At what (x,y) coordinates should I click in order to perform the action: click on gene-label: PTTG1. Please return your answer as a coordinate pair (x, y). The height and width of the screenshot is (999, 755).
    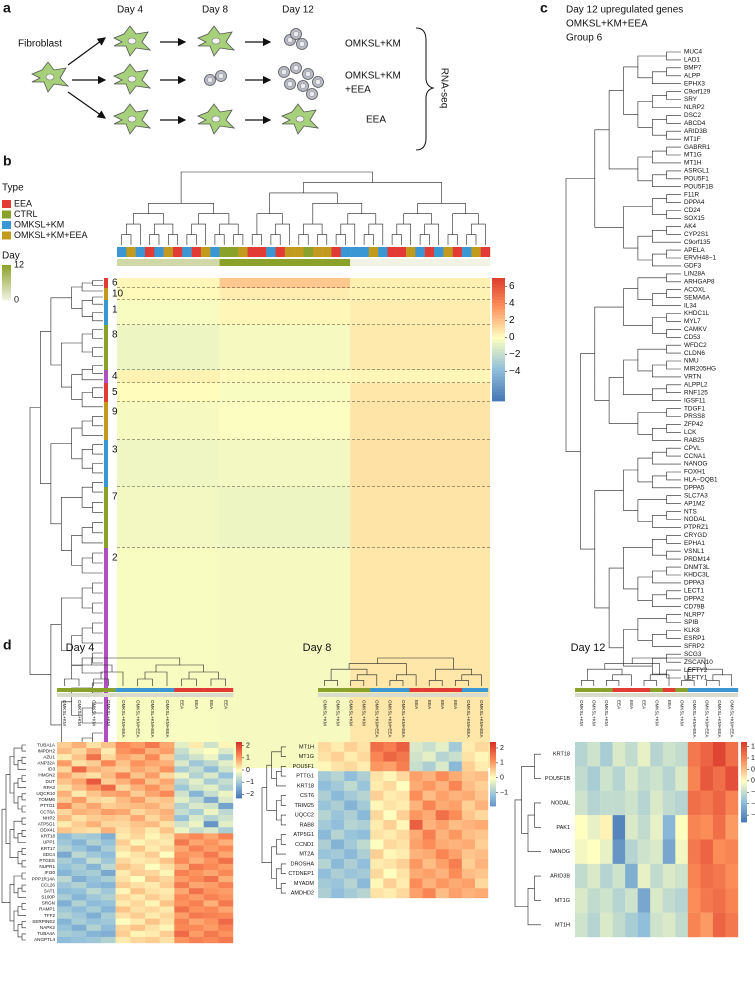
    Looking at the image, I should click on (47, 805).